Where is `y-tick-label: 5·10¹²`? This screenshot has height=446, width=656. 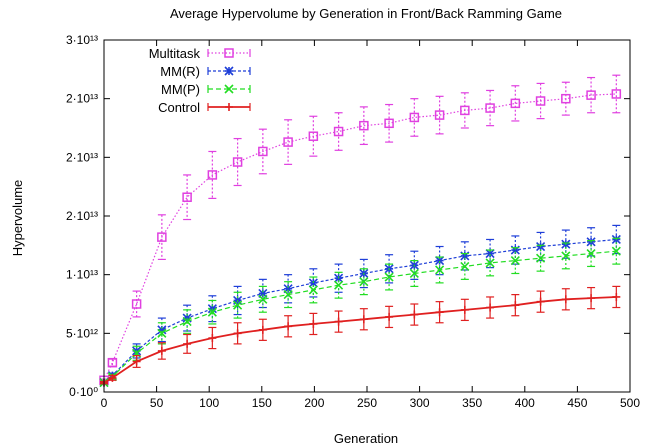
y-tick-label: 5·10¹² is located at coordinates (82, 333).